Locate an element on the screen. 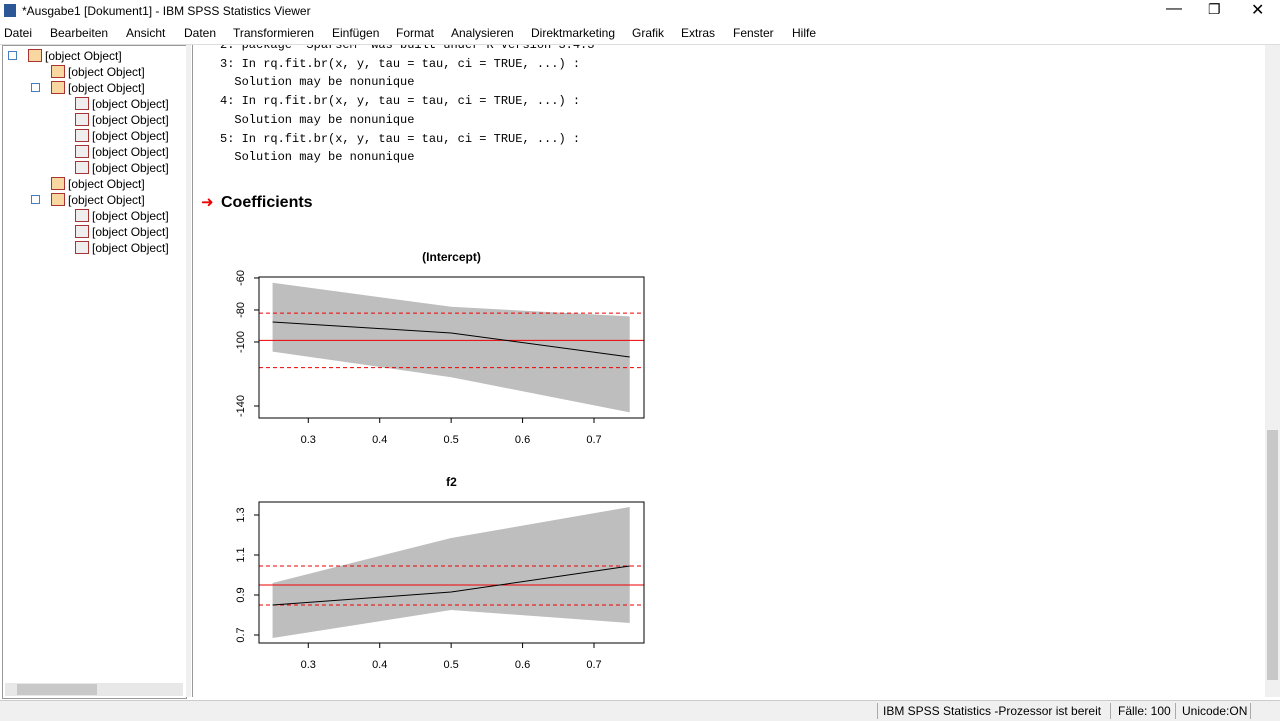  menu-item: Analysieren is located at coordinates (482, 33).